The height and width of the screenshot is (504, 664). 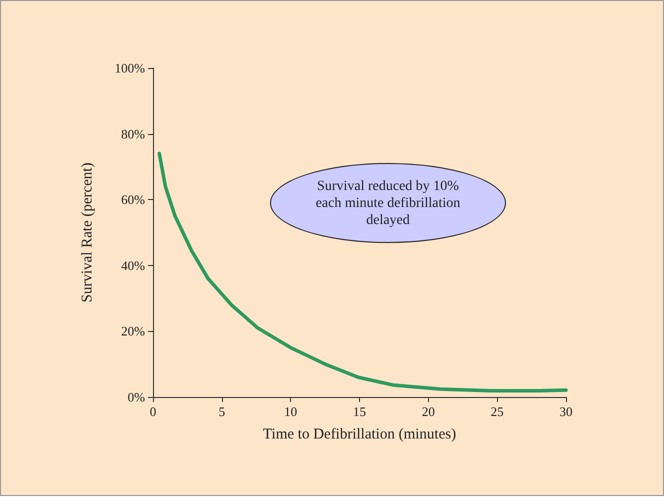 What do you see at coordinates (133, 265) in the screenshot?
I see `y-tick-label: 40%` at bounding box center [133, 265].